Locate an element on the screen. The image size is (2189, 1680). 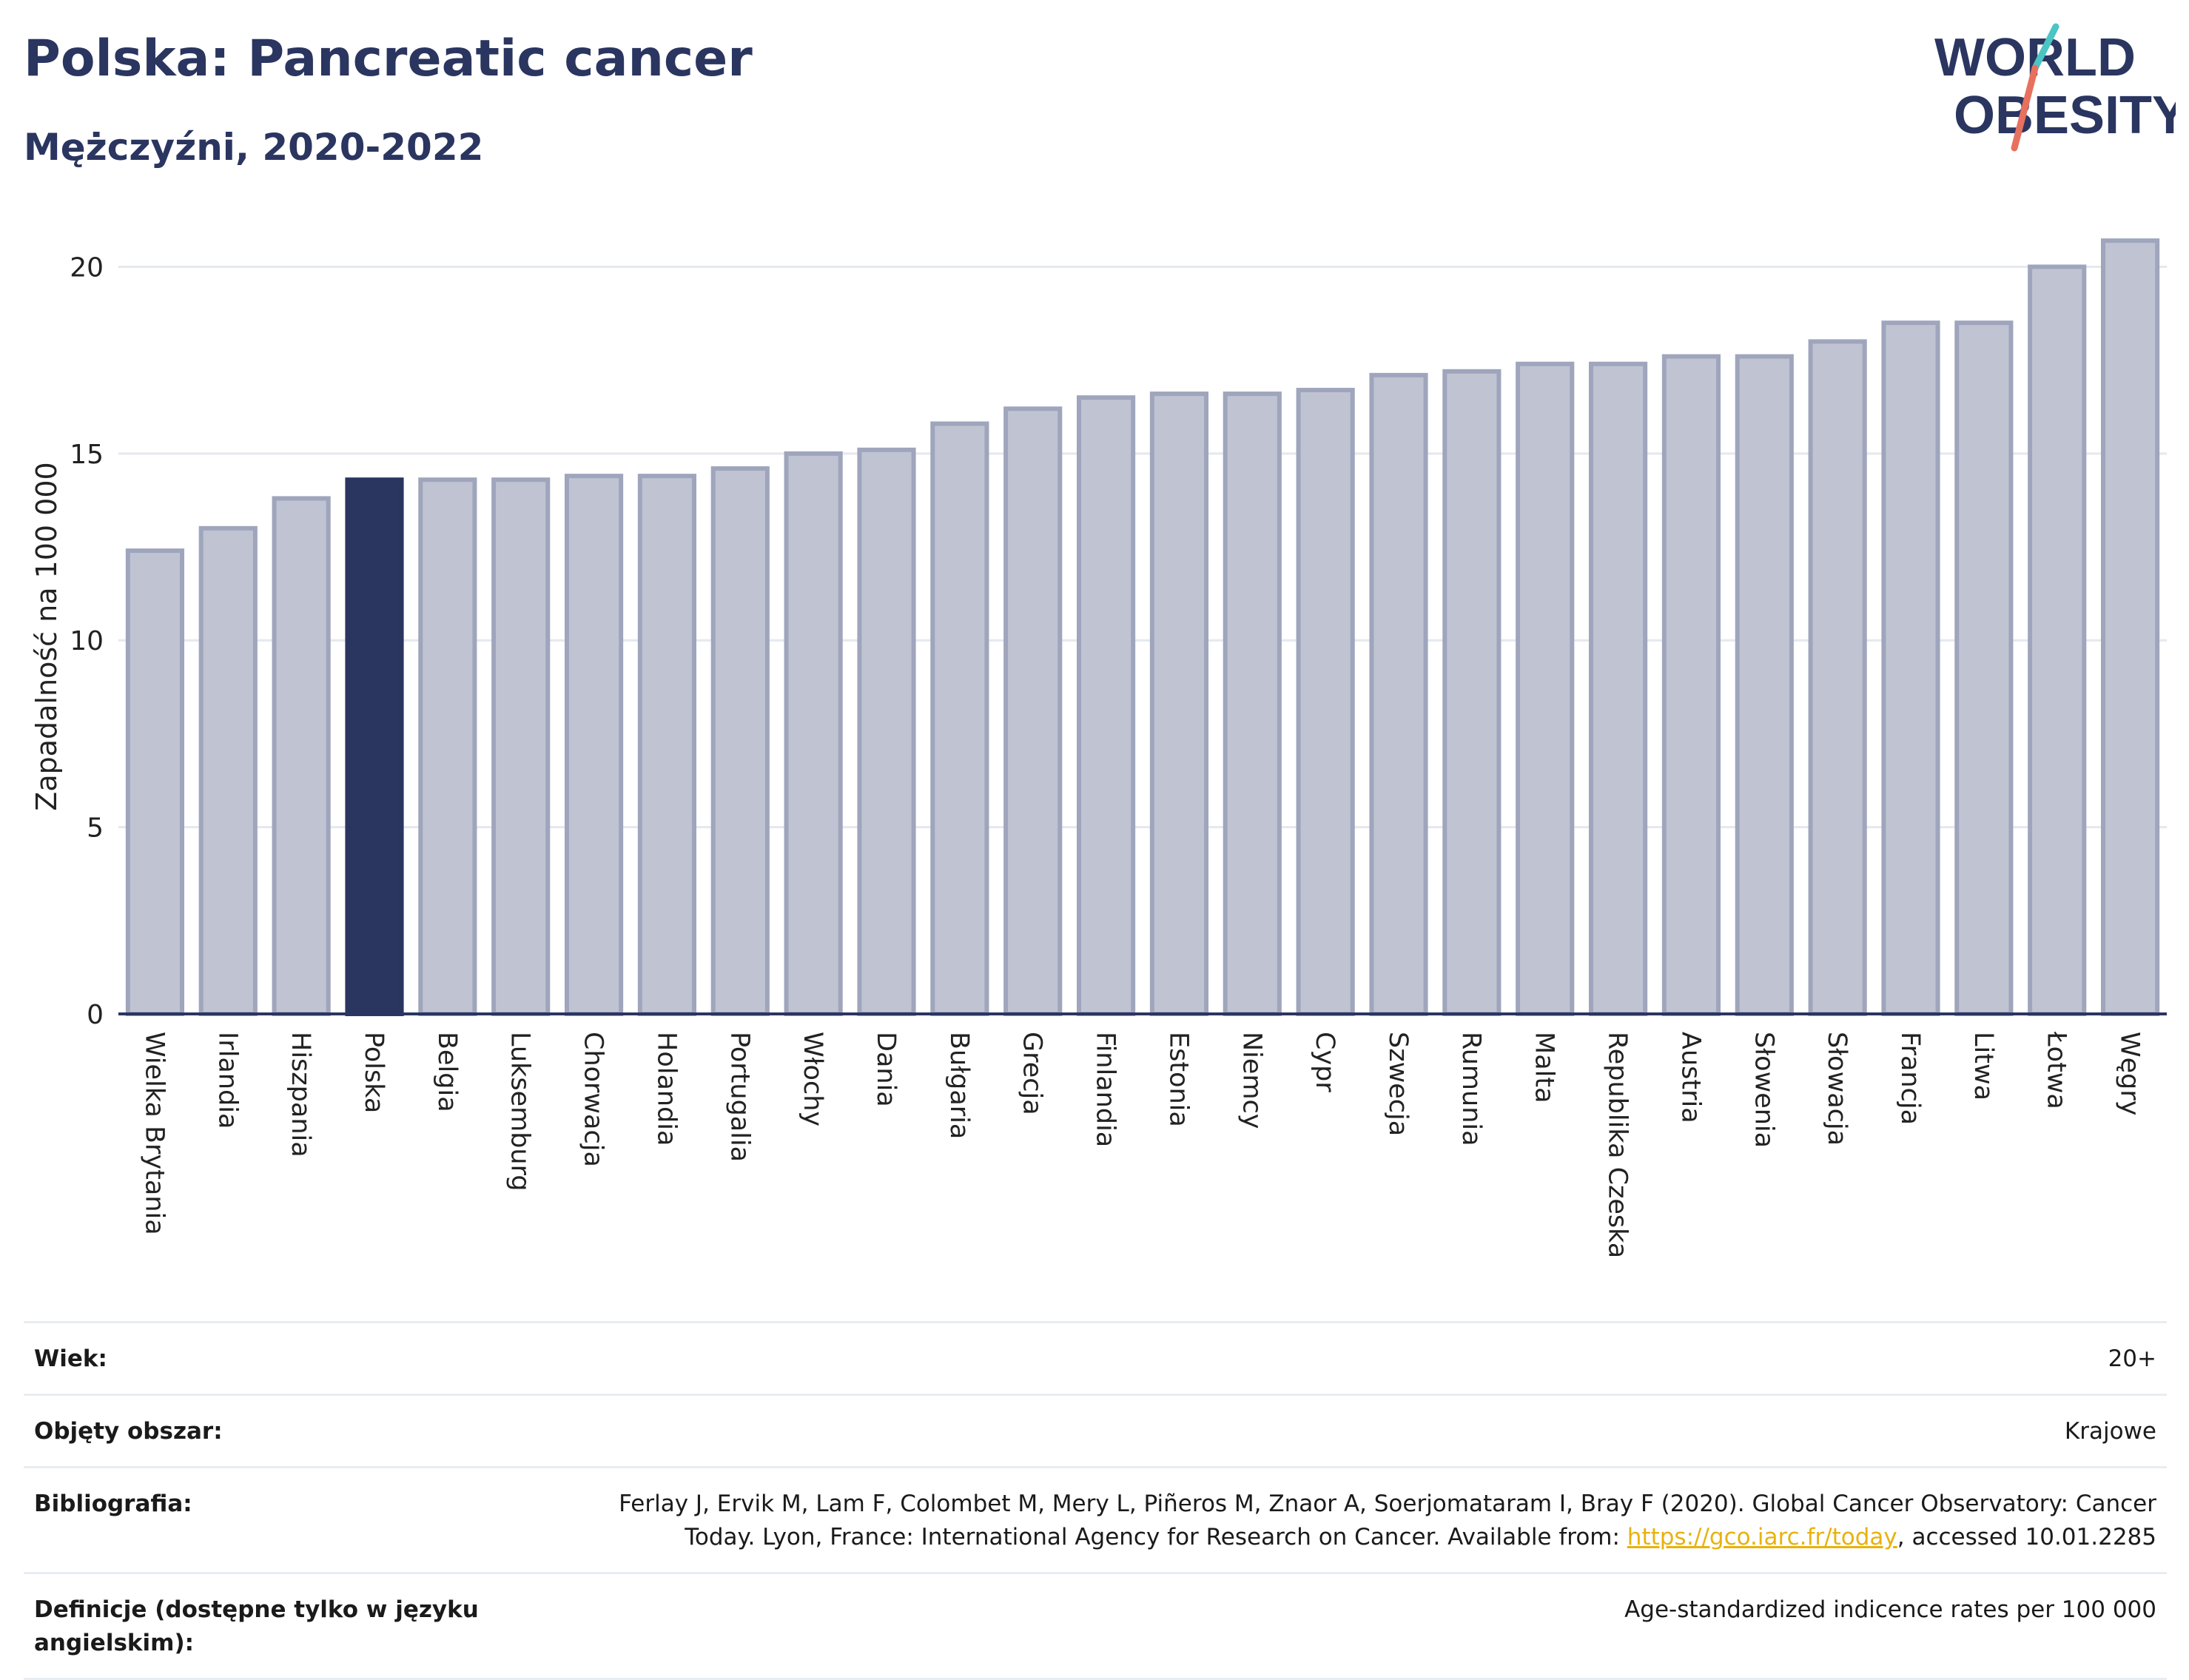
meta-coverage-label: Objęty obszar: is located at coordinates (128, 1431).